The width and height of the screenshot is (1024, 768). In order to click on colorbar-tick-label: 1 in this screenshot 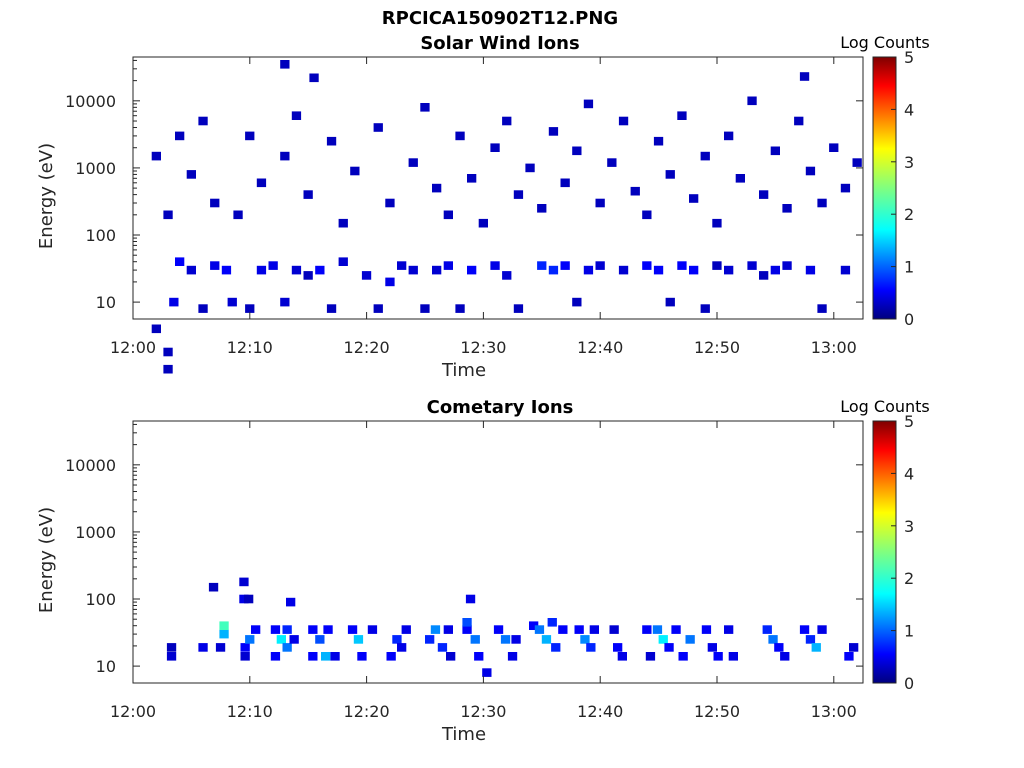, I will do `click(909, 267)`.